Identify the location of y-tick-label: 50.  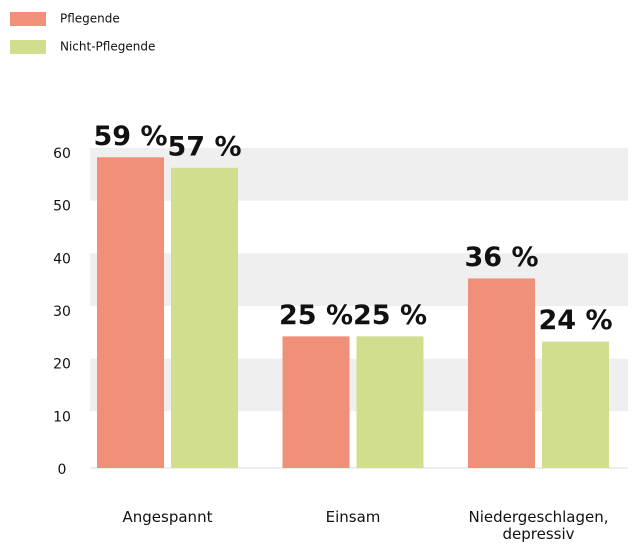
(62, 207).